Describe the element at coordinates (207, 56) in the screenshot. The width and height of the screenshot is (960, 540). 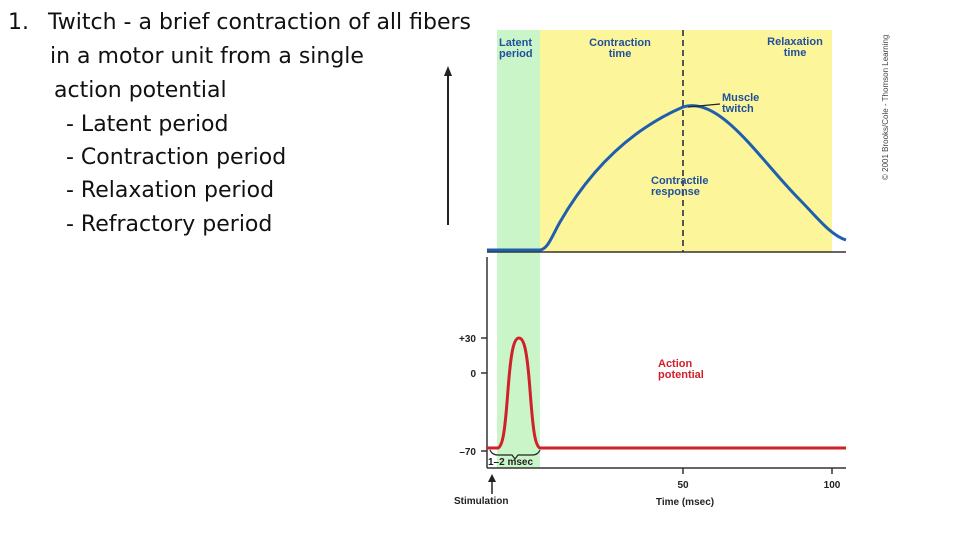
I see `slide-heading-line2: in a motor unit from a single` at that location.